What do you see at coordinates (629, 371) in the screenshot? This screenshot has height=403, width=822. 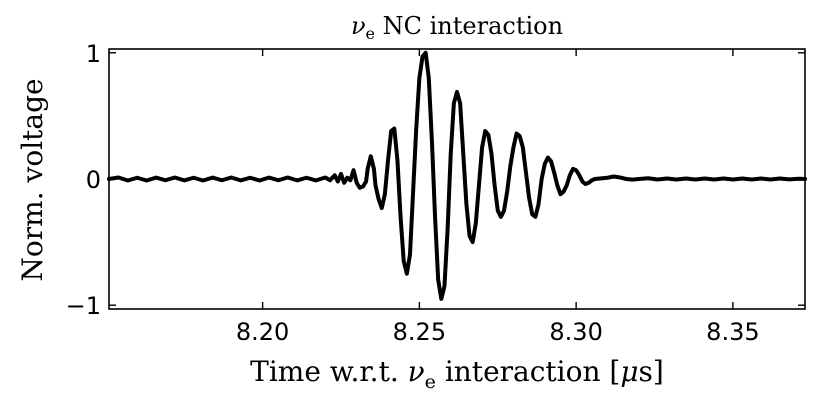 I see `x-label-unit-symbol: μ` at bounding box center [629, 371].